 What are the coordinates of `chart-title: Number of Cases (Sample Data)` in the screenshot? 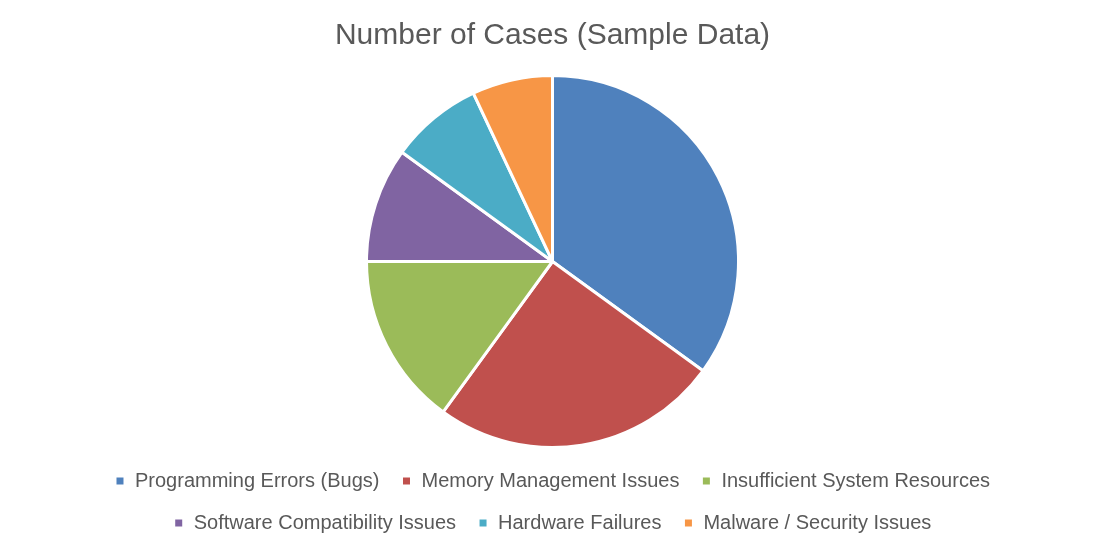 It's located at (552, 34).